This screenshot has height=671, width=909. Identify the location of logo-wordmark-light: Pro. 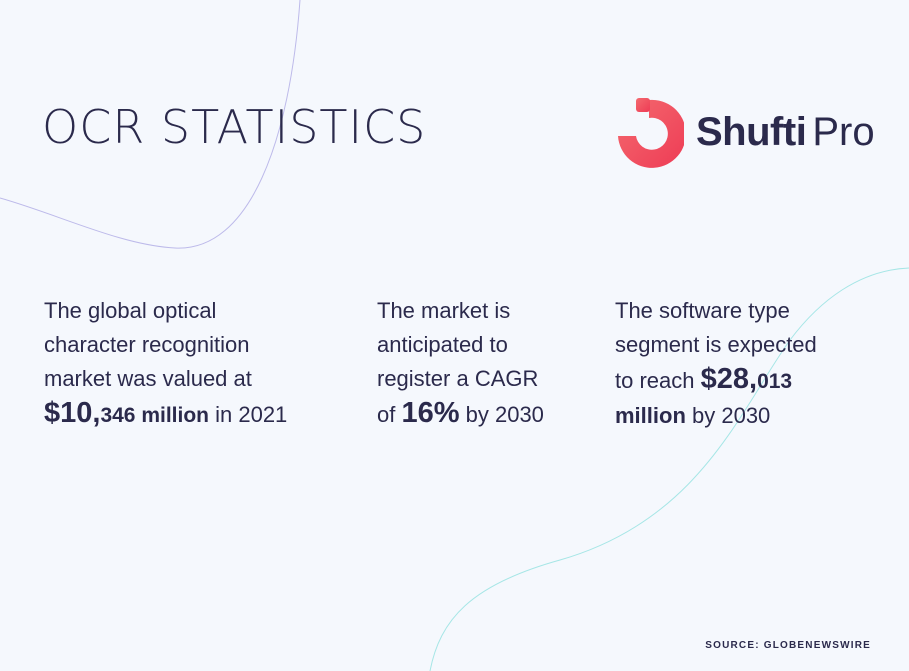
(843, 132).